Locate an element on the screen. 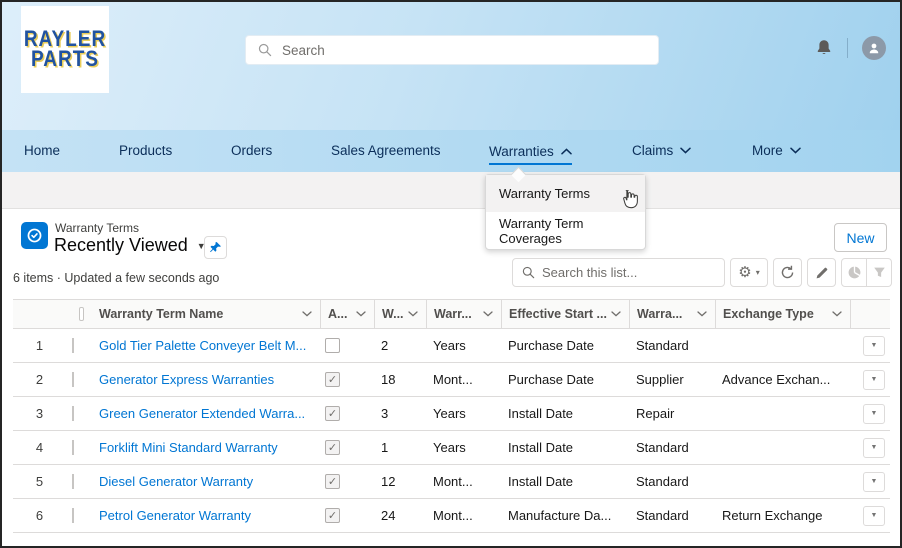  global-search is located at coordinates (452, 50).